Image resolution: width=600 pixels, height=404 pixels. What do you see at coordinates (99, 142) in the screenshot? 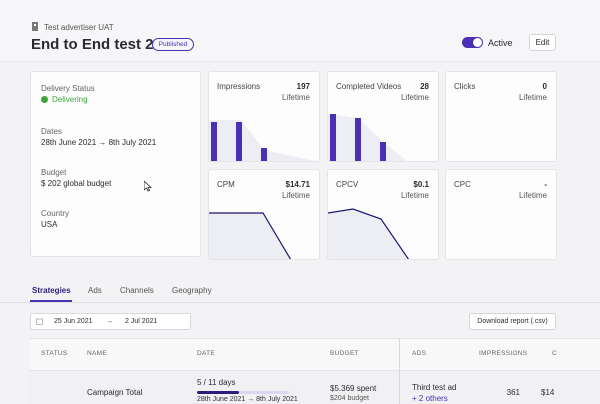
I see `summary-value: 28th June 2021 → 8th July 2021` at bounding box center [99, 142].